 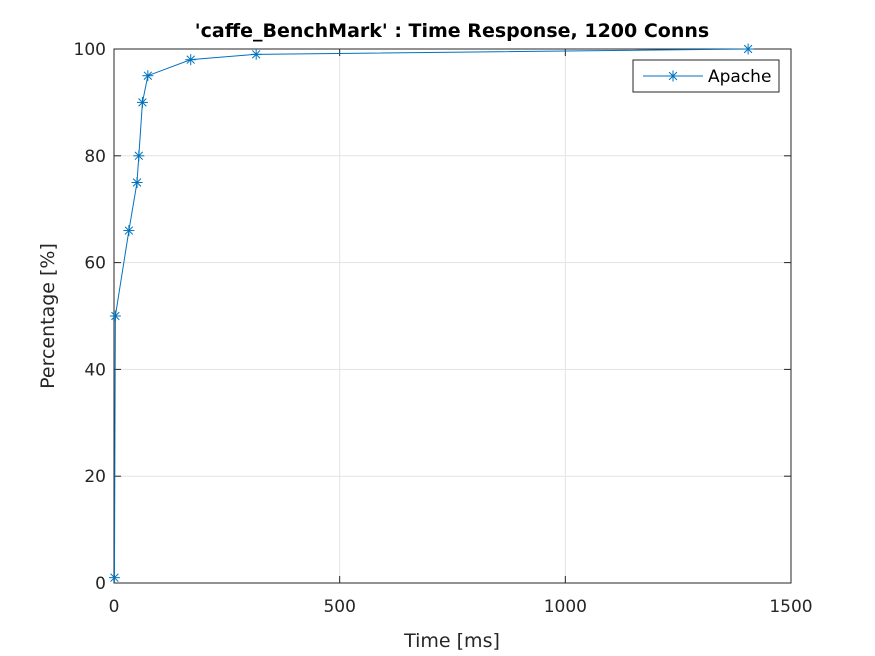 What do you see at coordinates (451, 641) in the screenshot?
I see `x-axis-label: Time [ms]` at bounding box center [451, 641].